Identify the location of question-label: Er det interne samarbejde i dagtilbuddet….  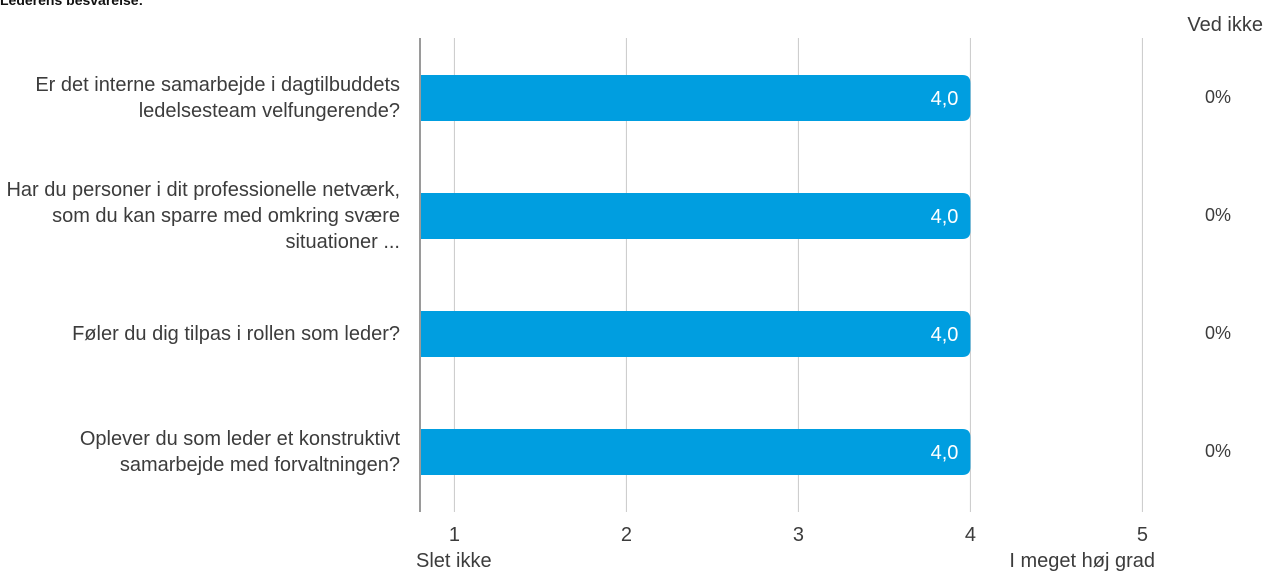
(217, 98).